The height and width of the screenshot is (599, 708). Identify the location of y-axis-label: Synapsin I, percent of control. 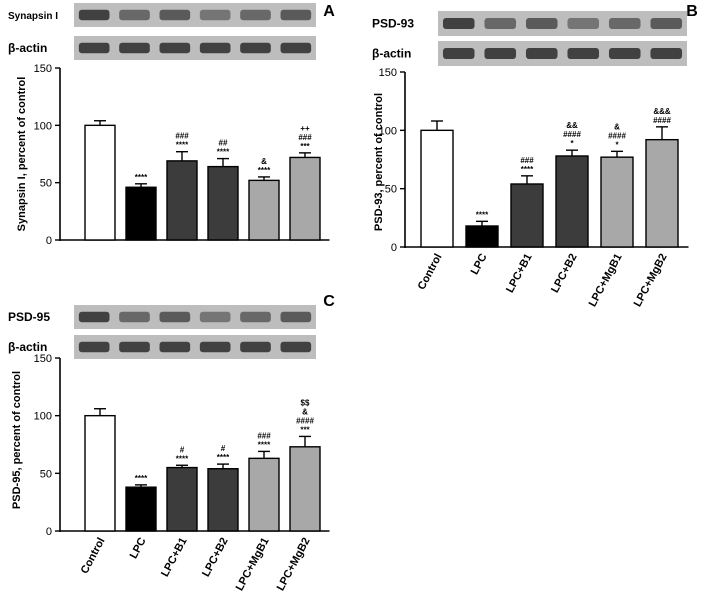
(22, 154).